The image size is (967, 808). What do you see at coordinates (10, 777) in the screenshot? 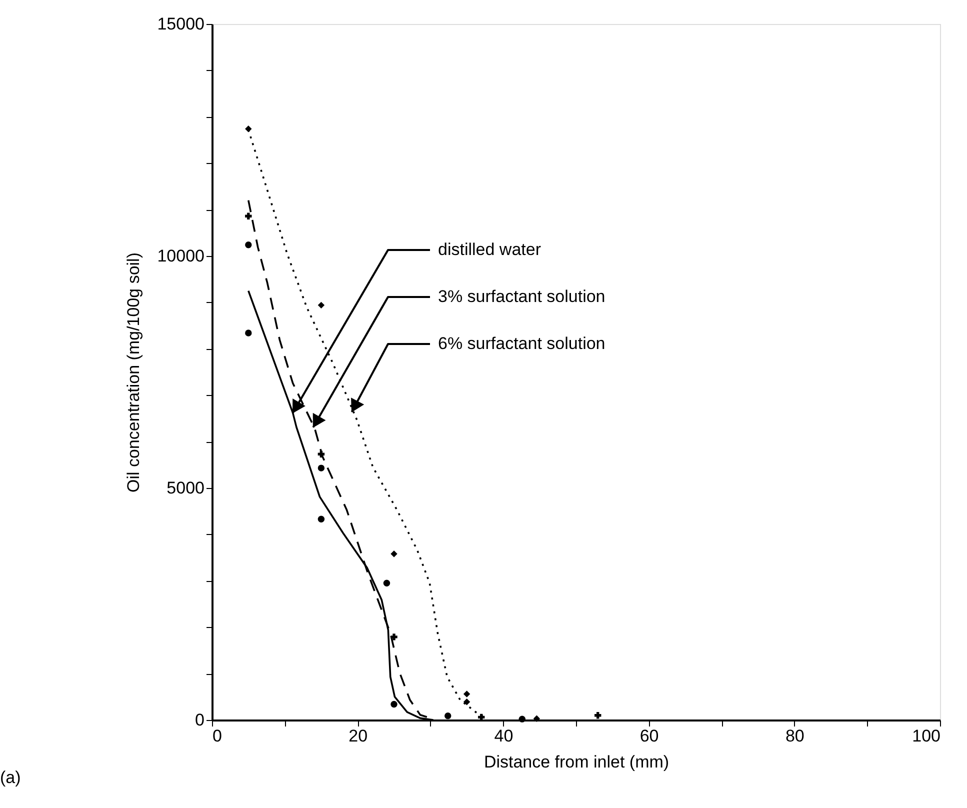
I see `text: (a)` at bounding box center [10, 777].